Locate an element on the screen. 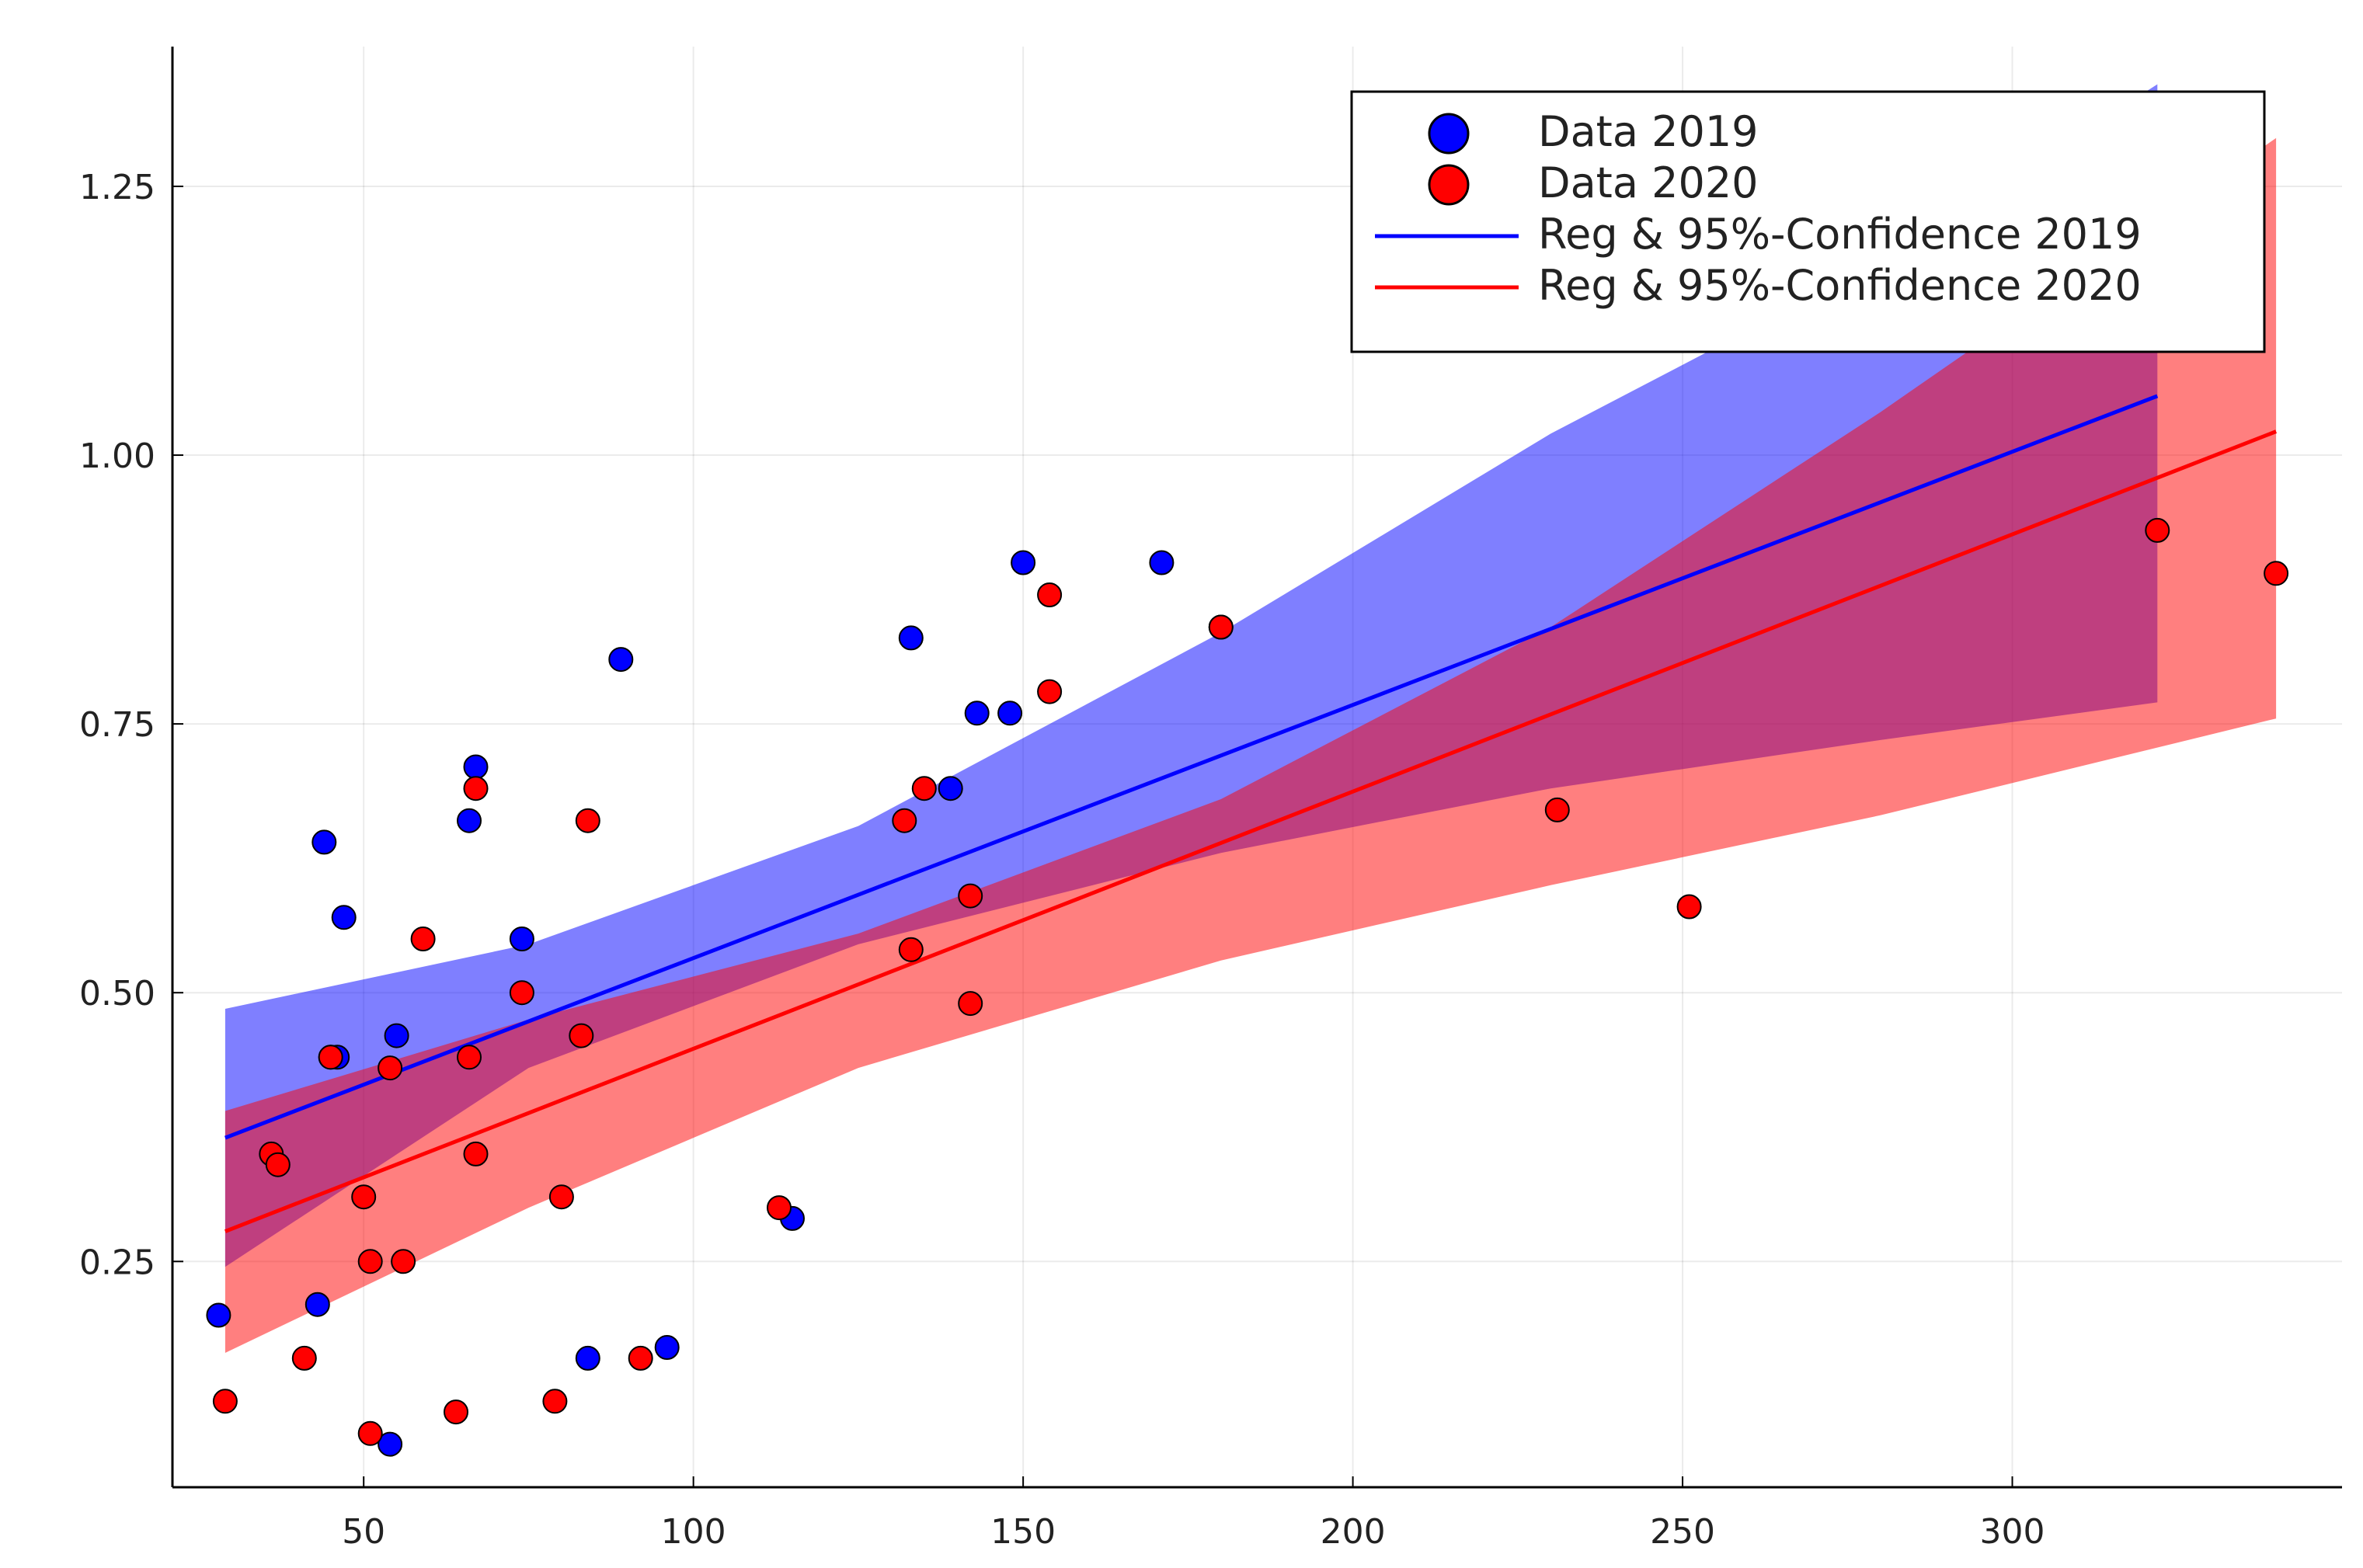 The image size is (2363, 1568). y-tick-label: 1.25 is located at coordinates (117, 188).